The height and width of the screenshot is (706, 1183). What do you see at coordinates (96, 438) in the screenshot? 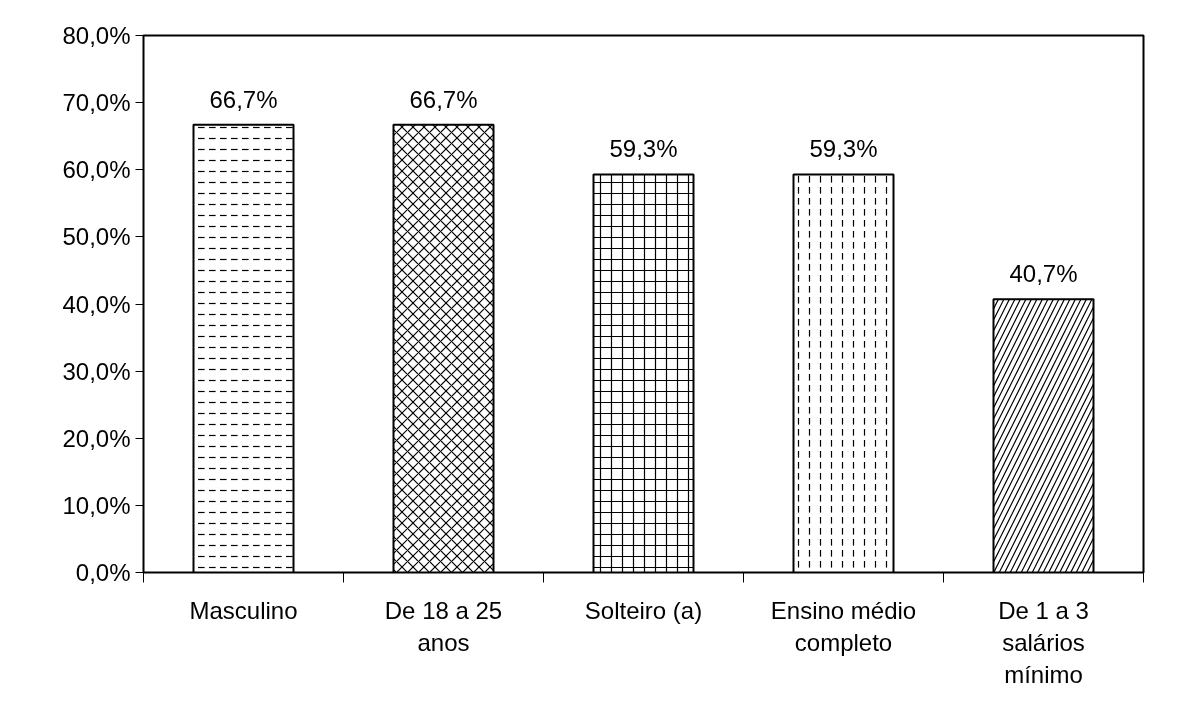
I see `y-tick-label: 20,0%` at bounding box center [96, 438].